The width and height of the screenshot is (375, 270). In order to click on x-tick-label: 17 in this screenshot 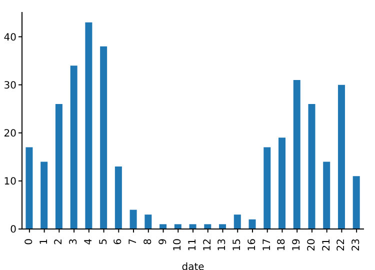, I will do `click(267, 245)`.